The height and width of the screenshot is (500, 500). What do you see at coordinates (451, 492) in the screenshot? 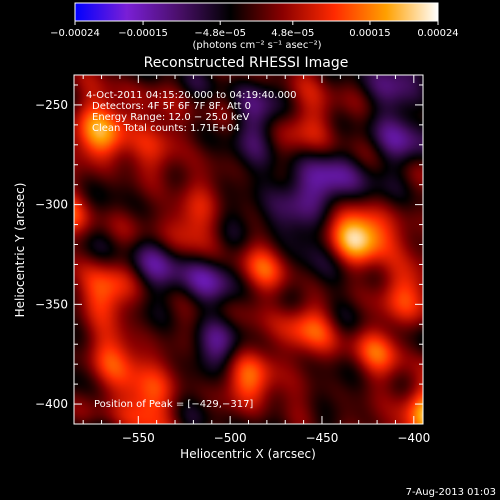
I see `footer-timestamp: 7-Aug-2013 01:03` at bounding box center [451, 492].